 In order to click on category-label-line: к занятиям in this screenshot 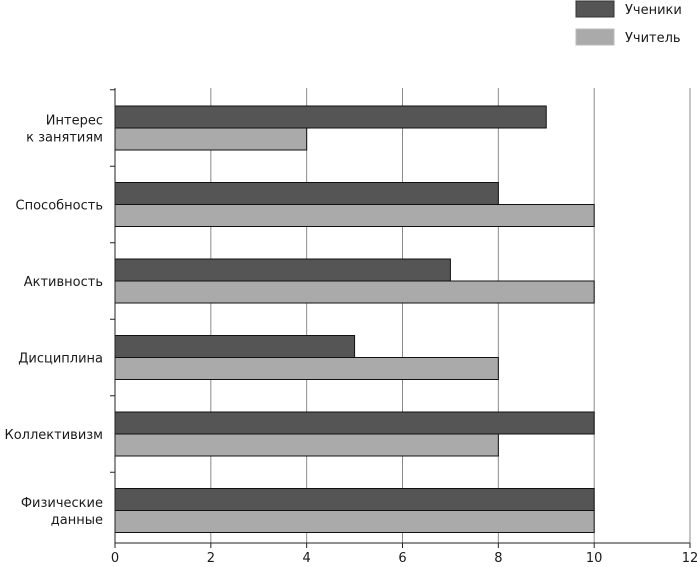, I will do `click(64, 138)`.